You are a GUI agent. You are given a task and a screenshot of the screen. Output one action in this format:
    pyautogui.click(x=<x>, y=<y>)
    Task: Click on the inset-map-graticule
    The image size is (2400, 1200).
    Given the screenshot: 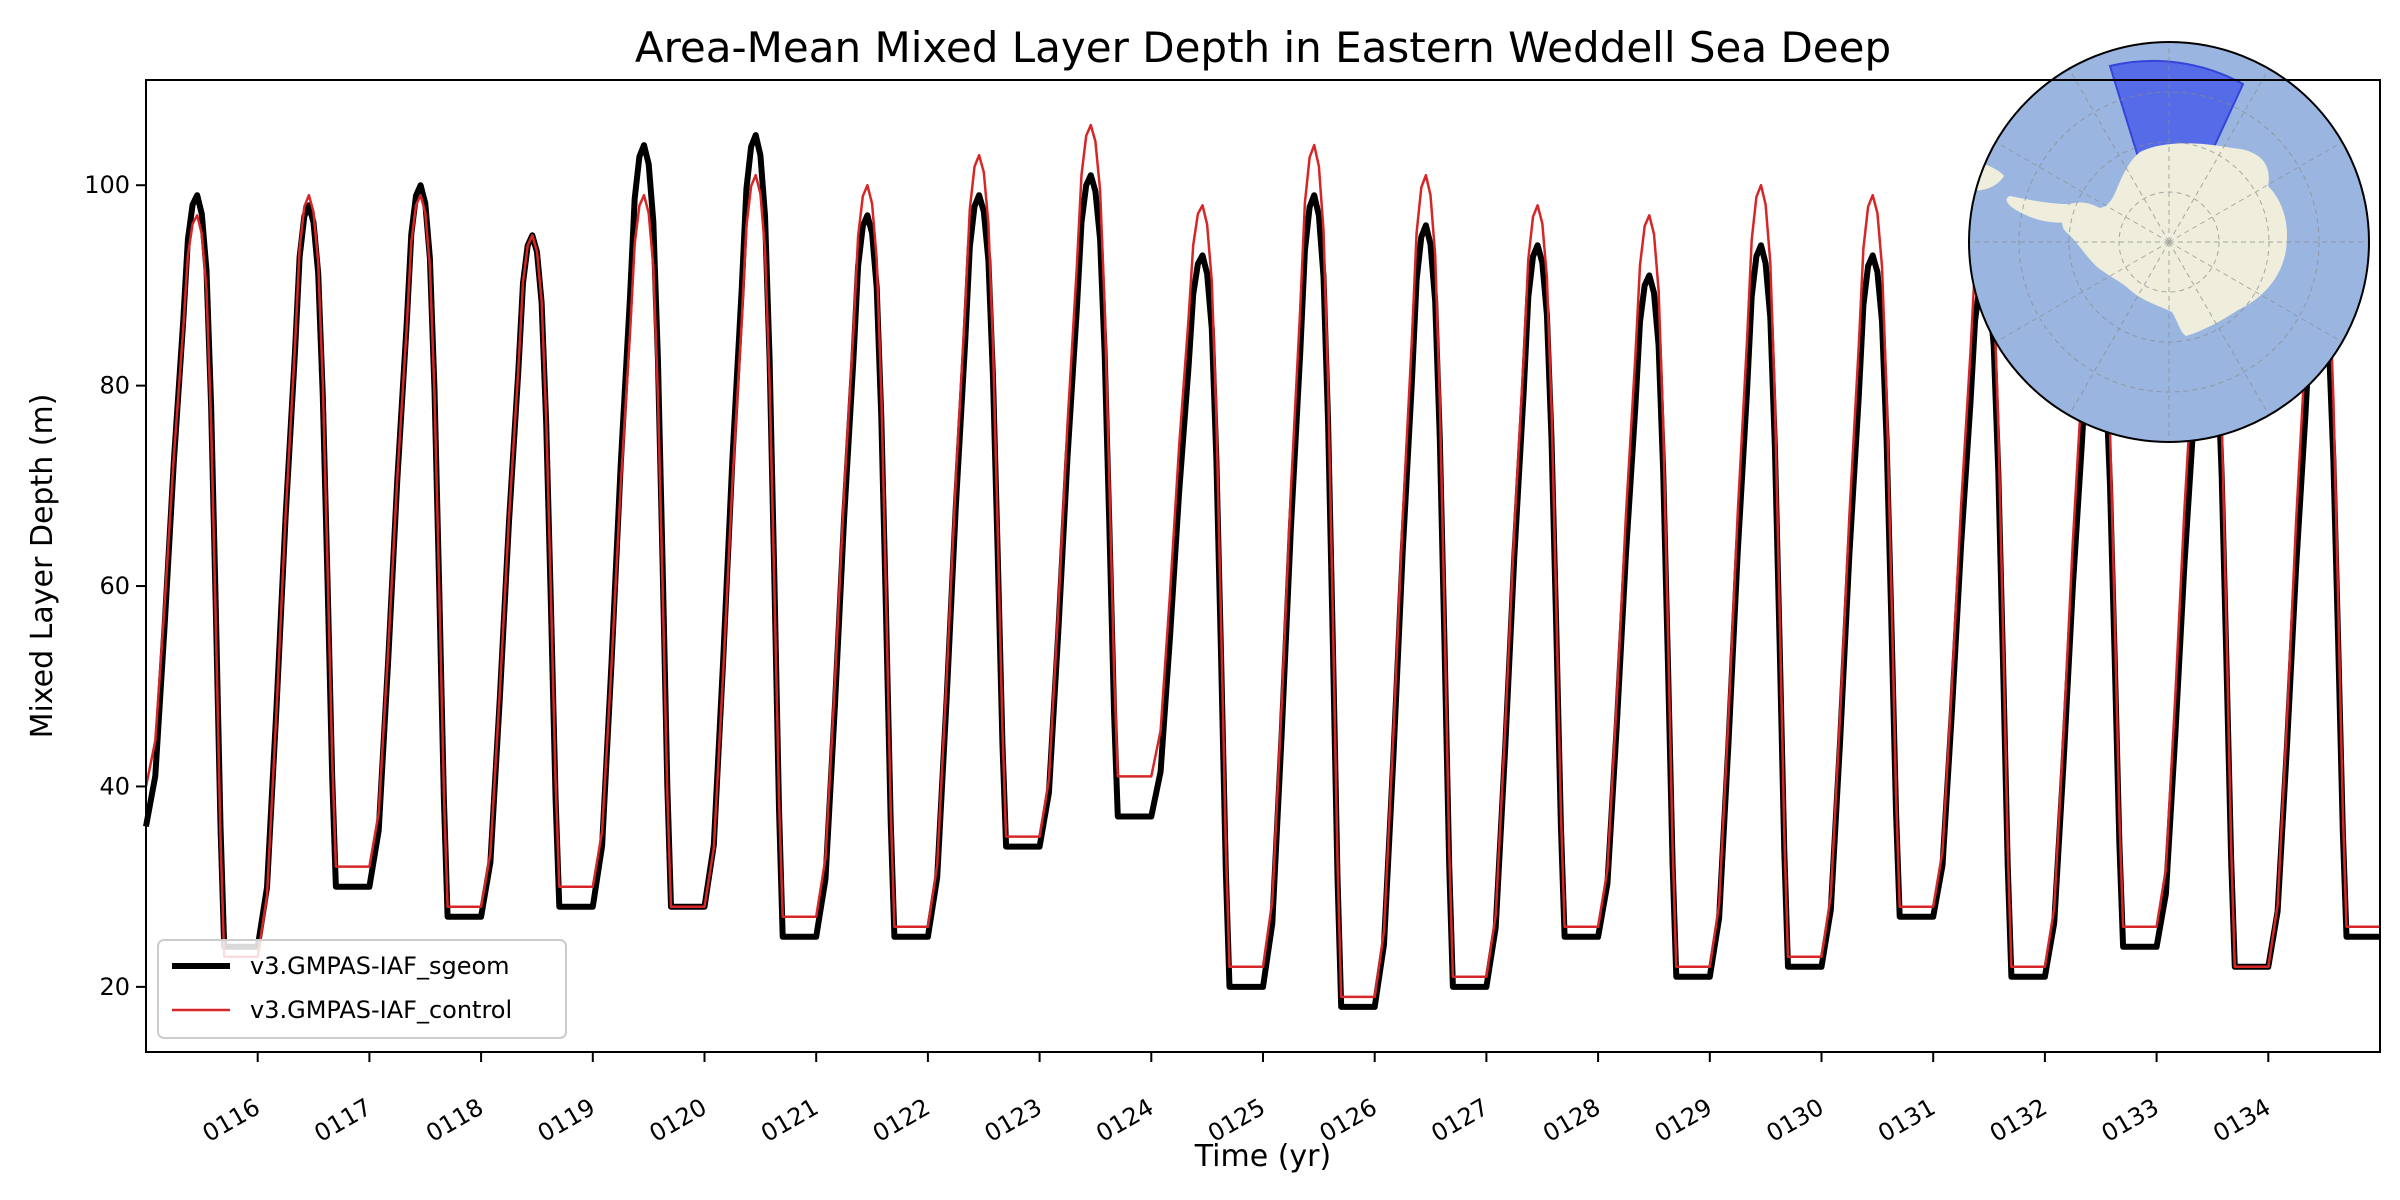 What is the action you would take?
    pyautogui.click(x=2169, y=242)
    